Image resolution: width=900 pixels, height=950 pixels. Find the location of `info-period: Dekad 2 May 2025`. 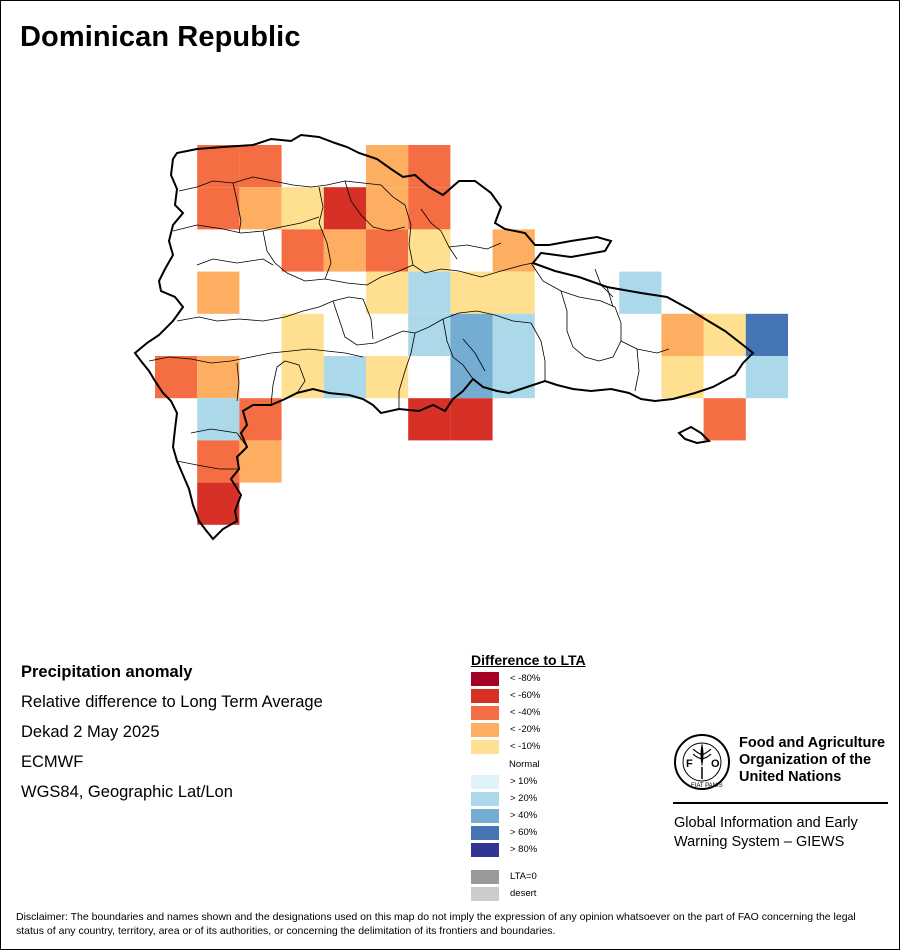

info-period: Dekad 2 May 2025 is located at coordinates (90, 732).